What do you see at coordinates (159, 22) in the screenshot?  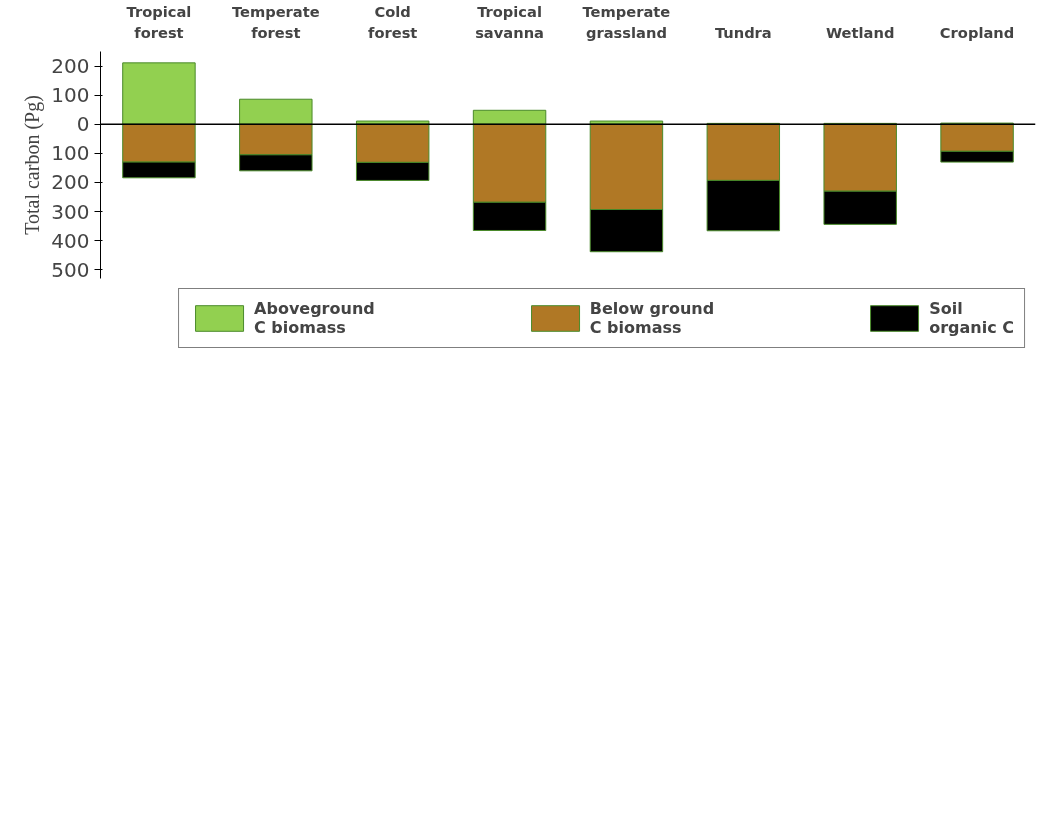 I see `x-tick-label: Tropical forest` at bounding box center [159, 22].